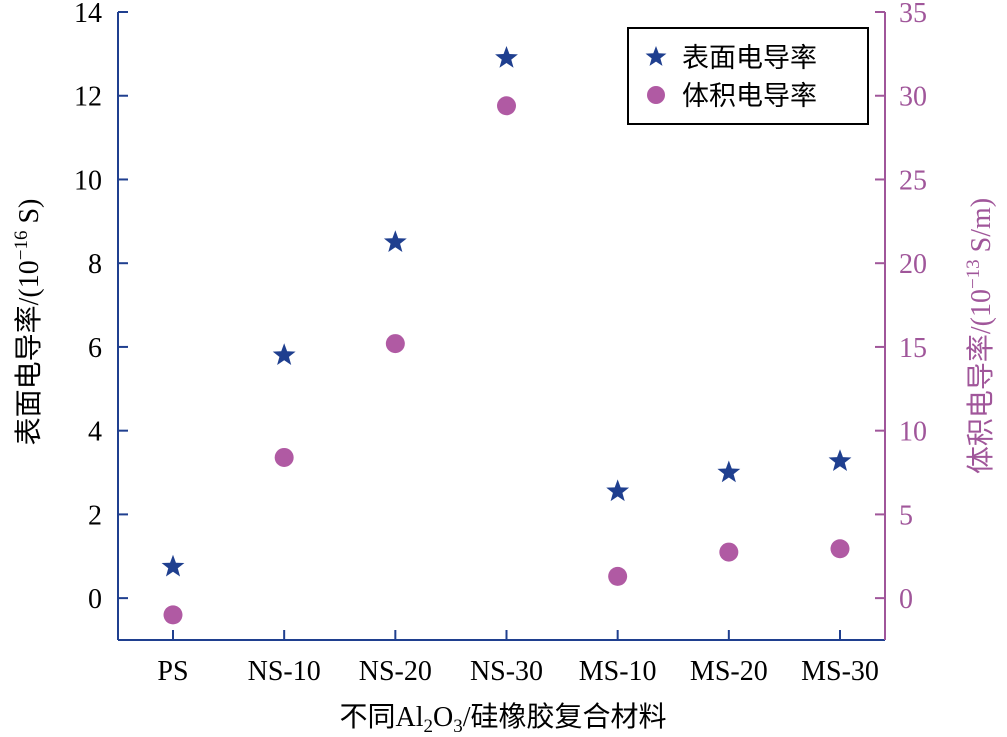 The height and width of the screenshot is (737, 1007). I want to click on x-axis-title: 不同Al2O3/硅橡胶复合材料, so click(502, 719).